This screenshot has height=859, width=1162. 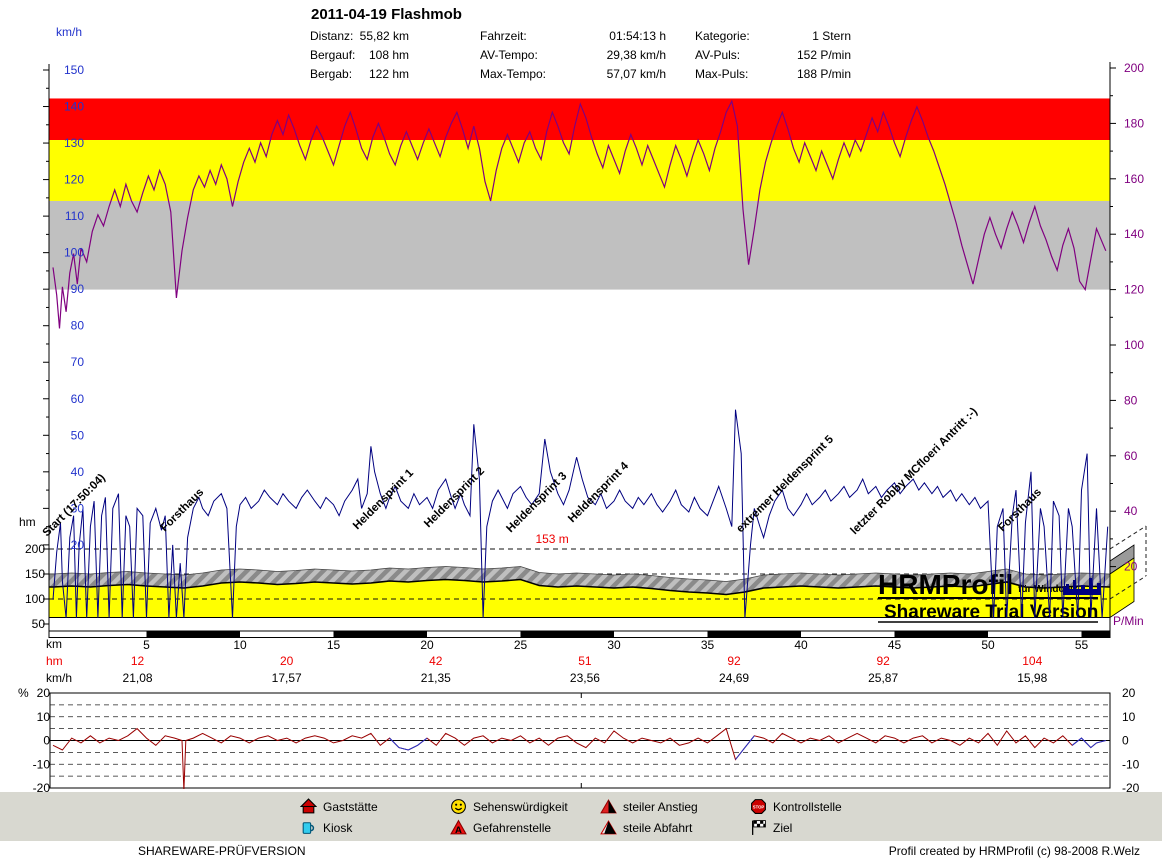 I want to click on grade-unit-label: %, so click(x=23, y=693).